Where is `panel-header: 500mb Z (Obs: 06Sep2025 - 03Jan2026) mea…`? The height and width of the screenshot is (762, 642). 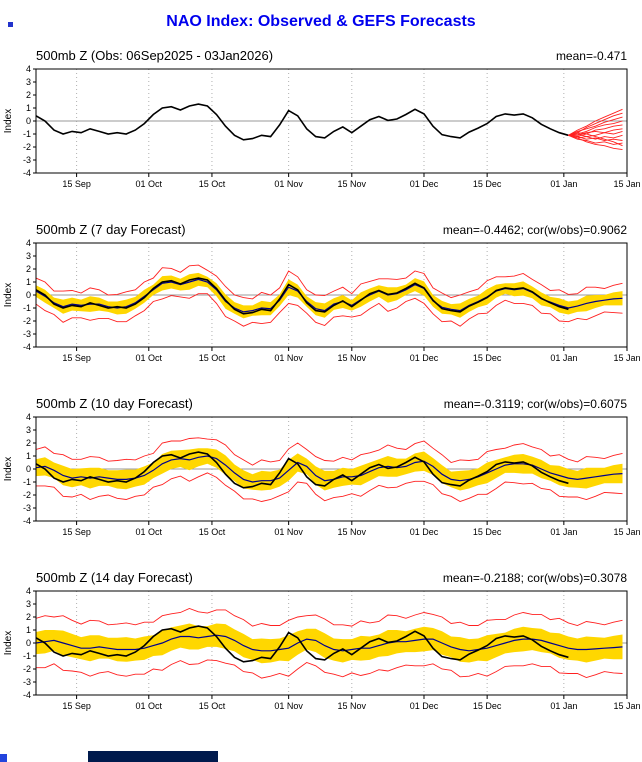 panel-header: 500mb Z (Obs: 06Sep2025 - 03Jan2026) mea… is located at coordinates (321, 56).